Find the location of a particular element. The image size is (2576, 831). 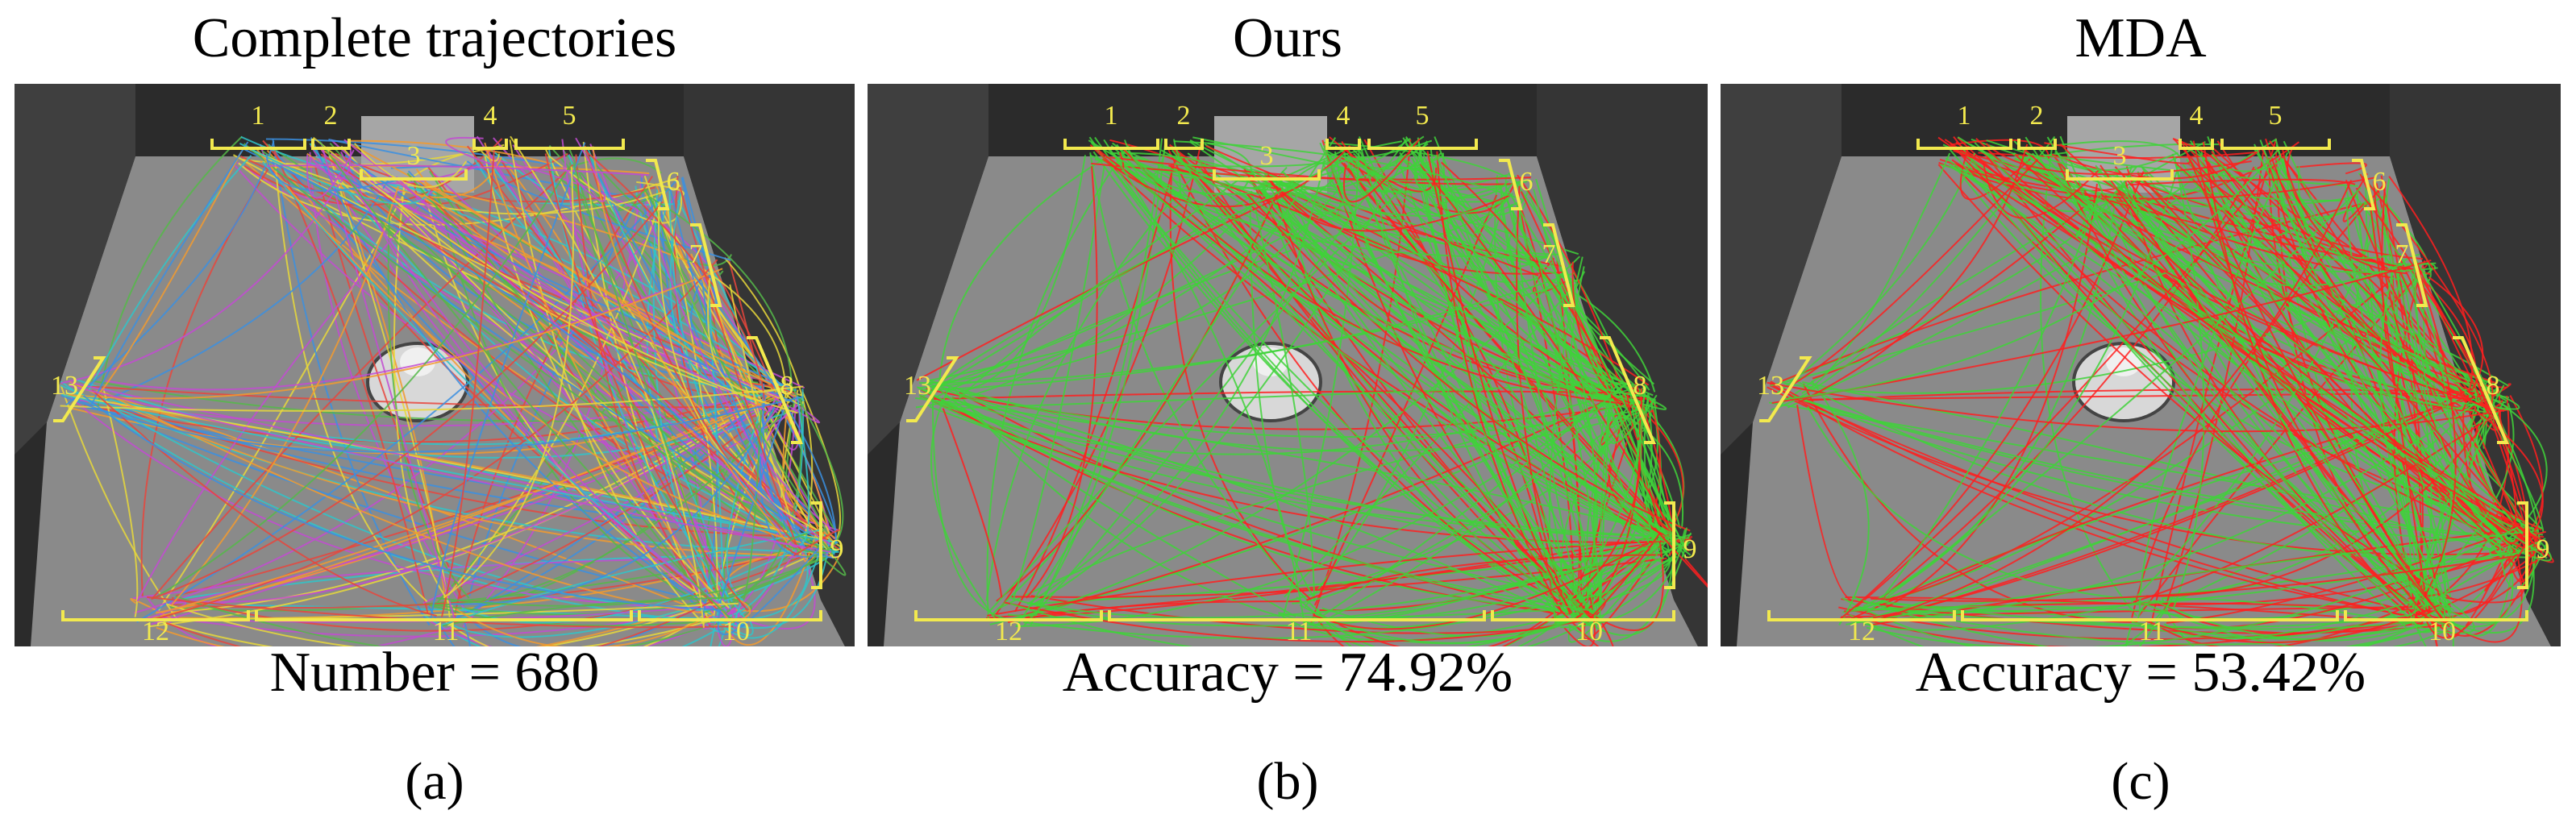

panel-title: MDA is located at coordinates (2141, 38).